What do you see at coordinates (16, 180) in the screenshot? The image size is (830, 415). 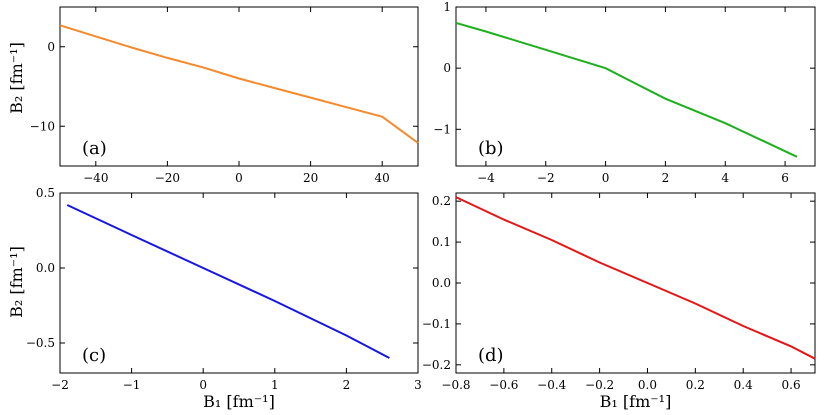 I see `y-axis-labels: B₂ [fm⁻¹] B₂ [fm⁻¹]` at bounding box center [16, 180].